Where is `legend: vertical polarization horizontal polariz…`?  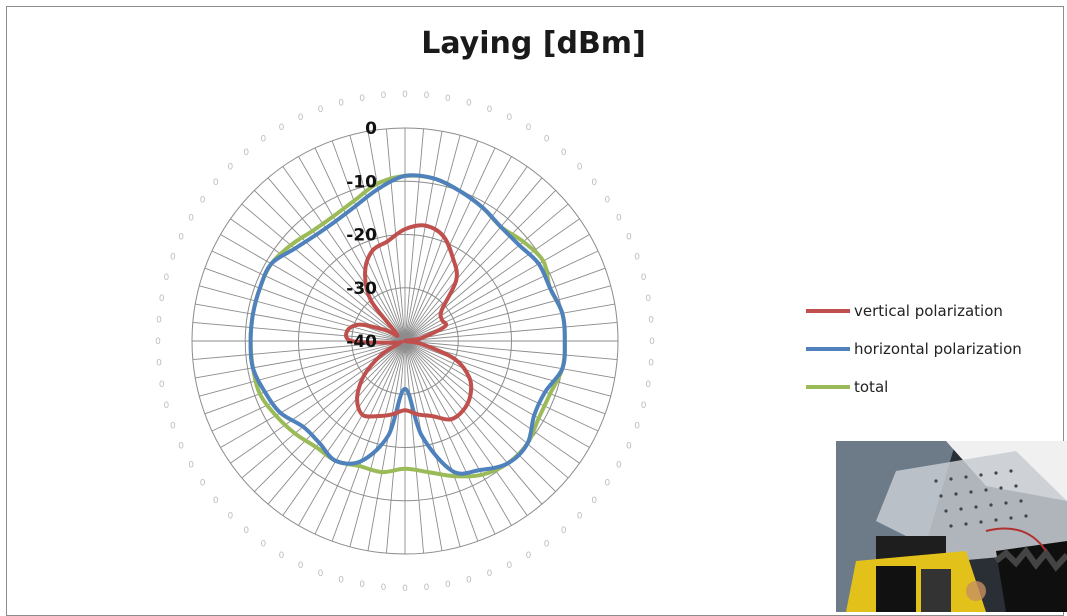 legend: vertical polarization horizontal polariz… is located at coordinates (914, 349).